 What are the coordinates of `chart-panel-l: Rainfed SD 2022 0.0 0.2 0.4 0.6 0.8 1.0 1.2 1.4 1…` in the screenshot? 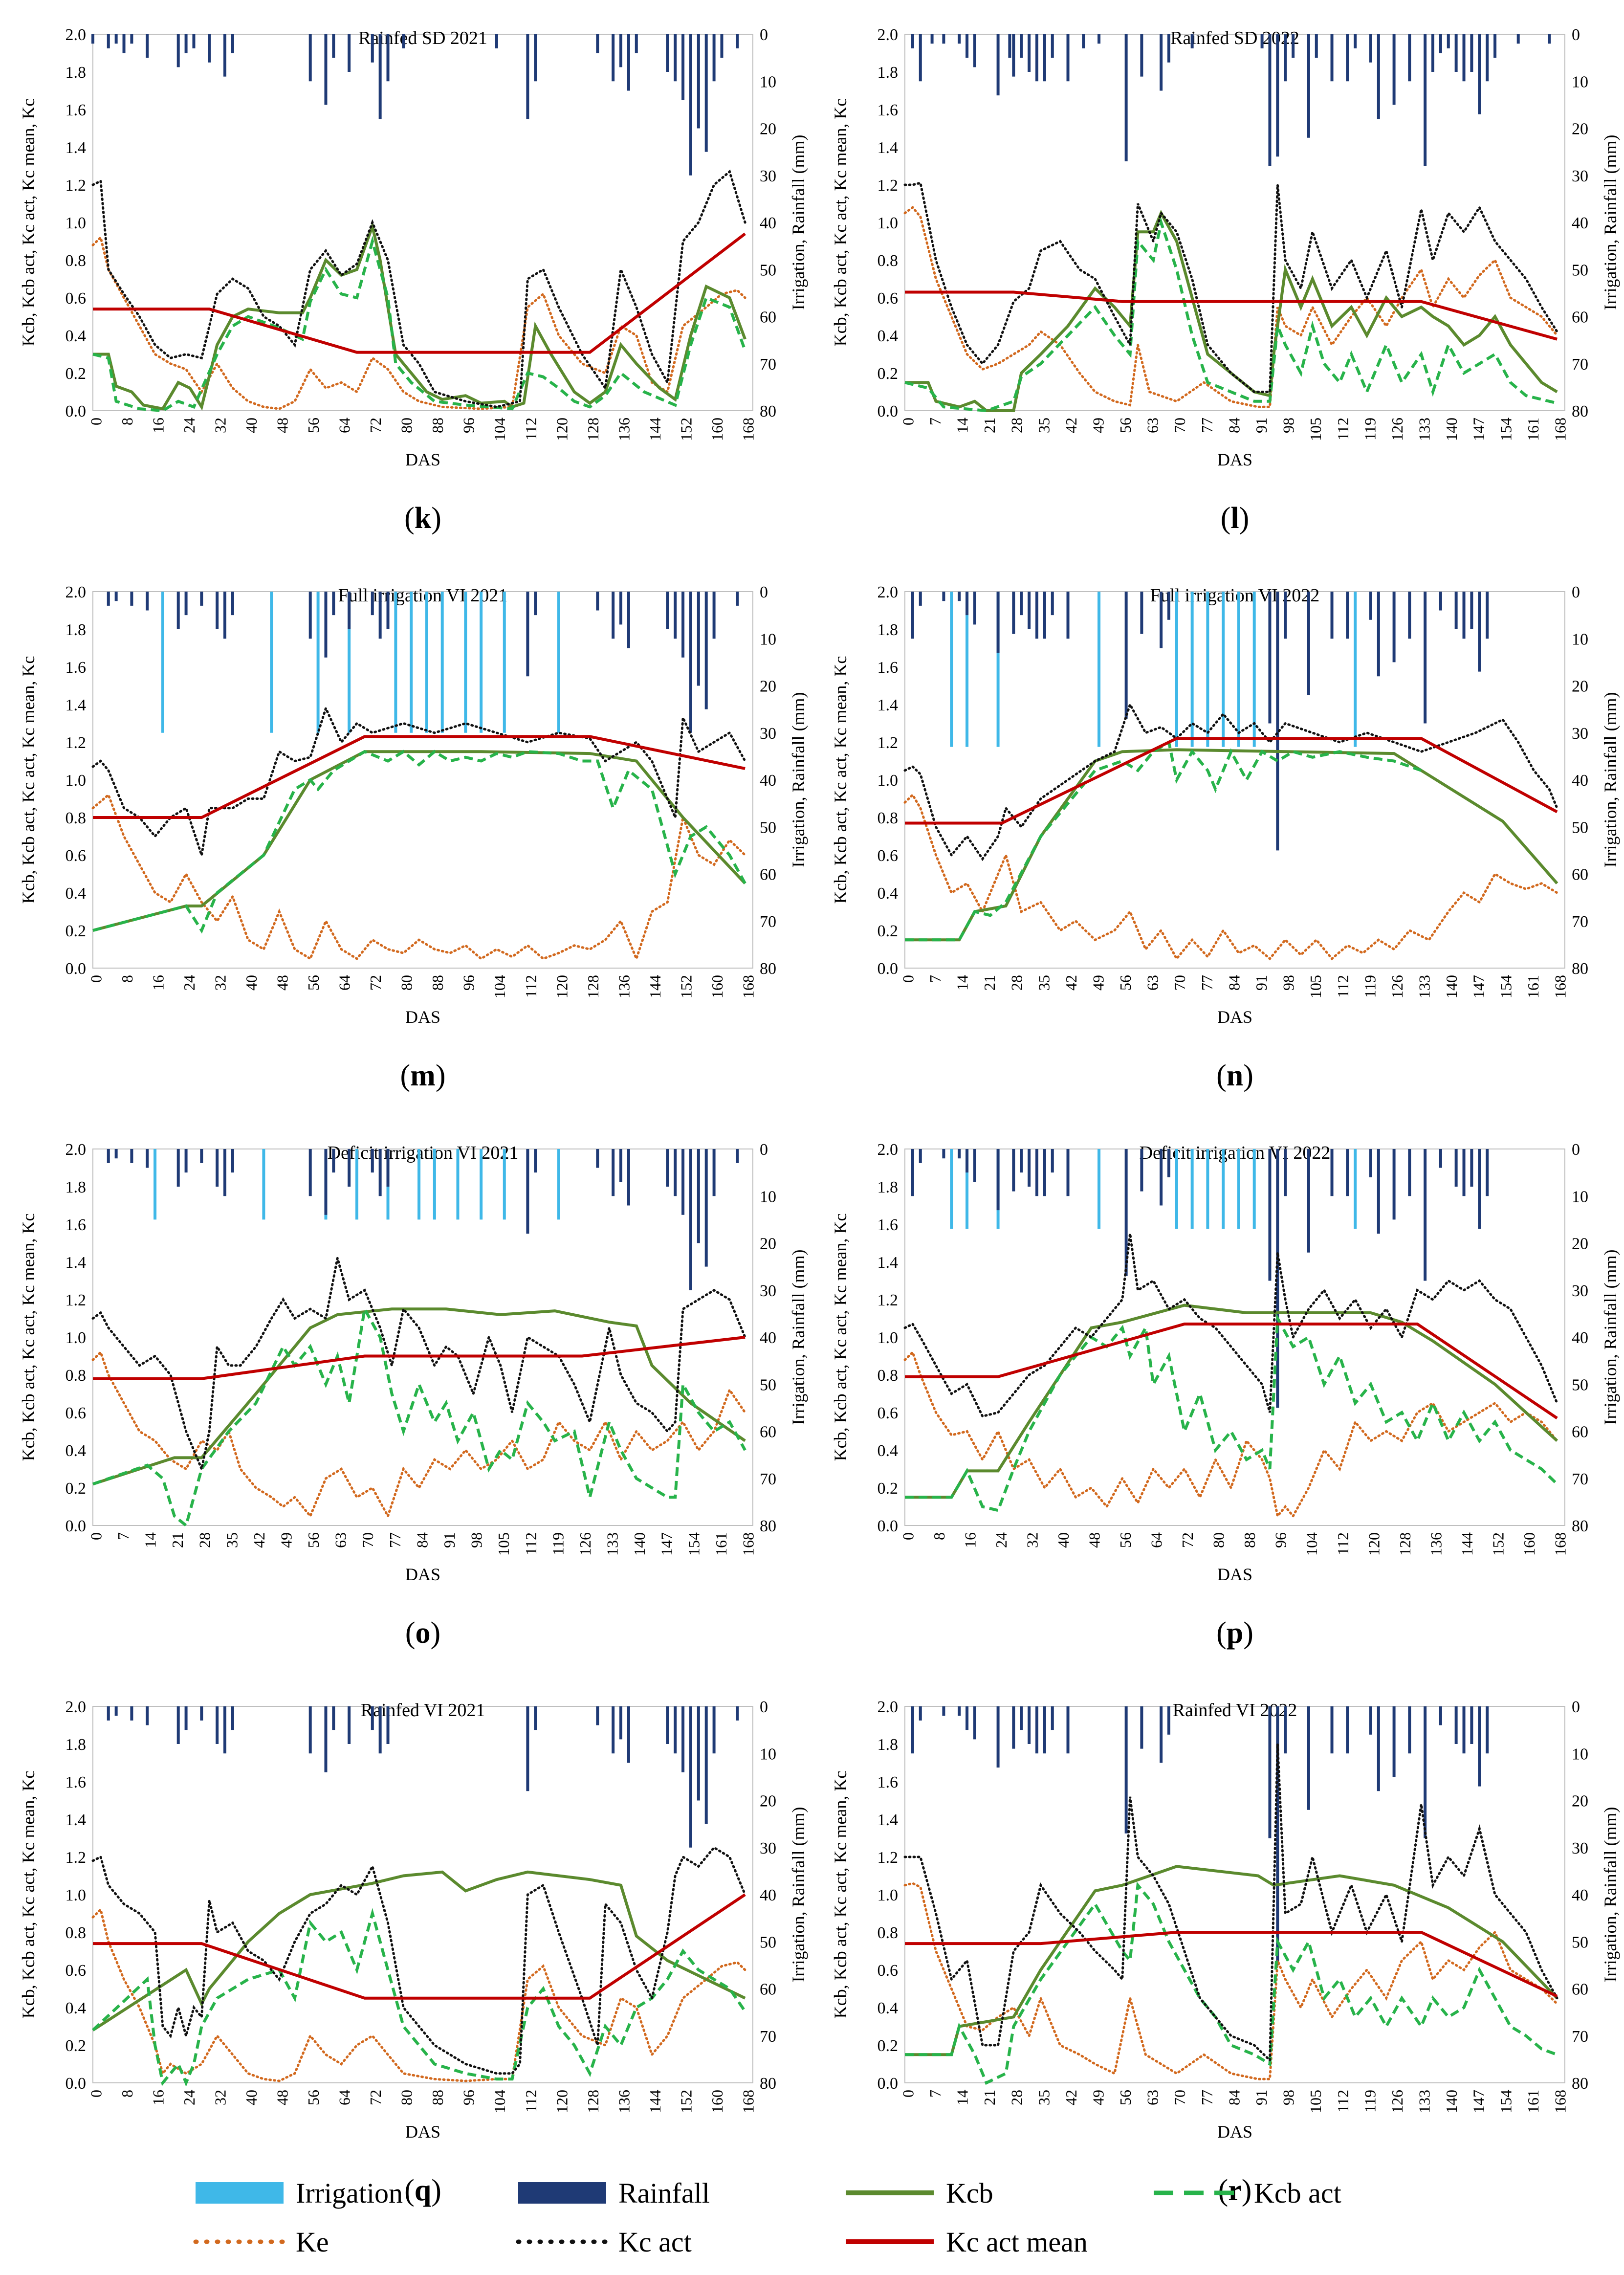 It's located at (1225, 280).